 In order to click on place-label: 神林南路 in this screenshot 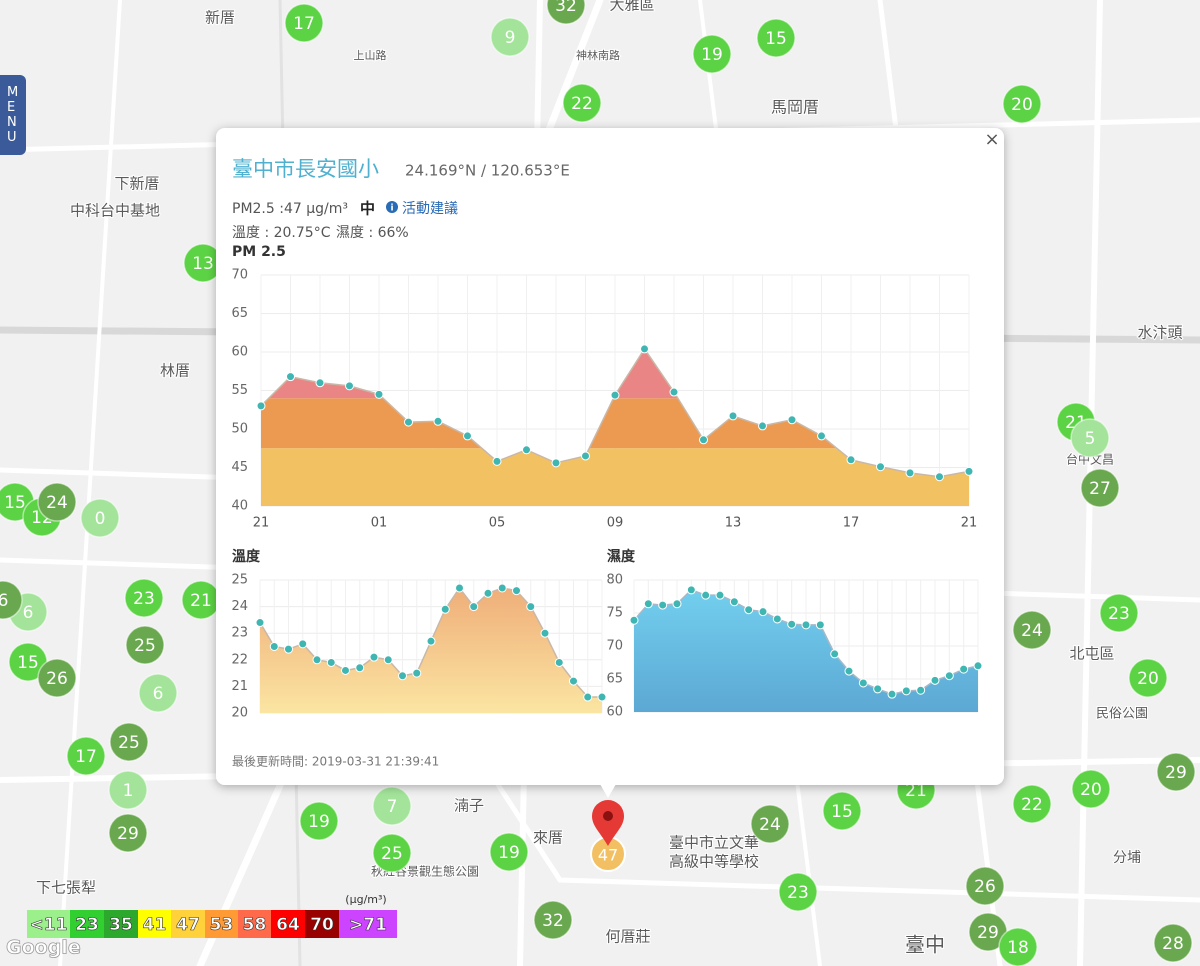, I will do `click(598, 55)`.